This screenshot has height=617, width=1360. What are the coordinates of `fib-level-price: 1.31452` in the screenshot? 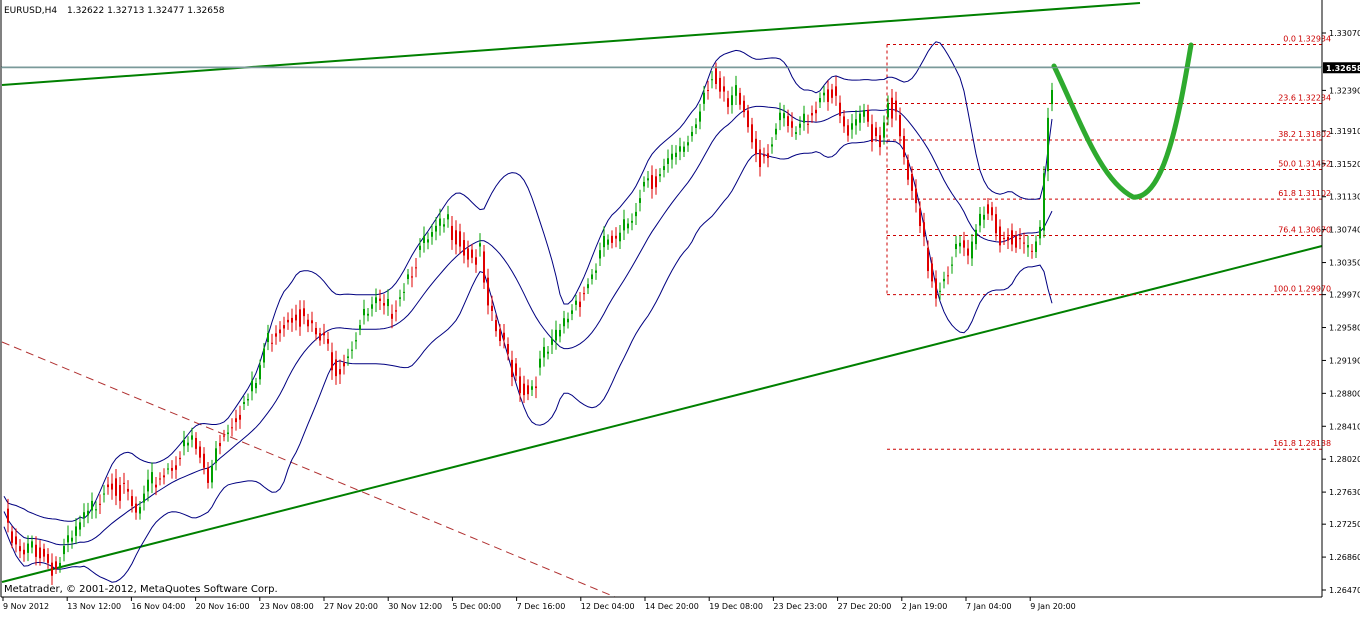 It's located at (1314, 164).